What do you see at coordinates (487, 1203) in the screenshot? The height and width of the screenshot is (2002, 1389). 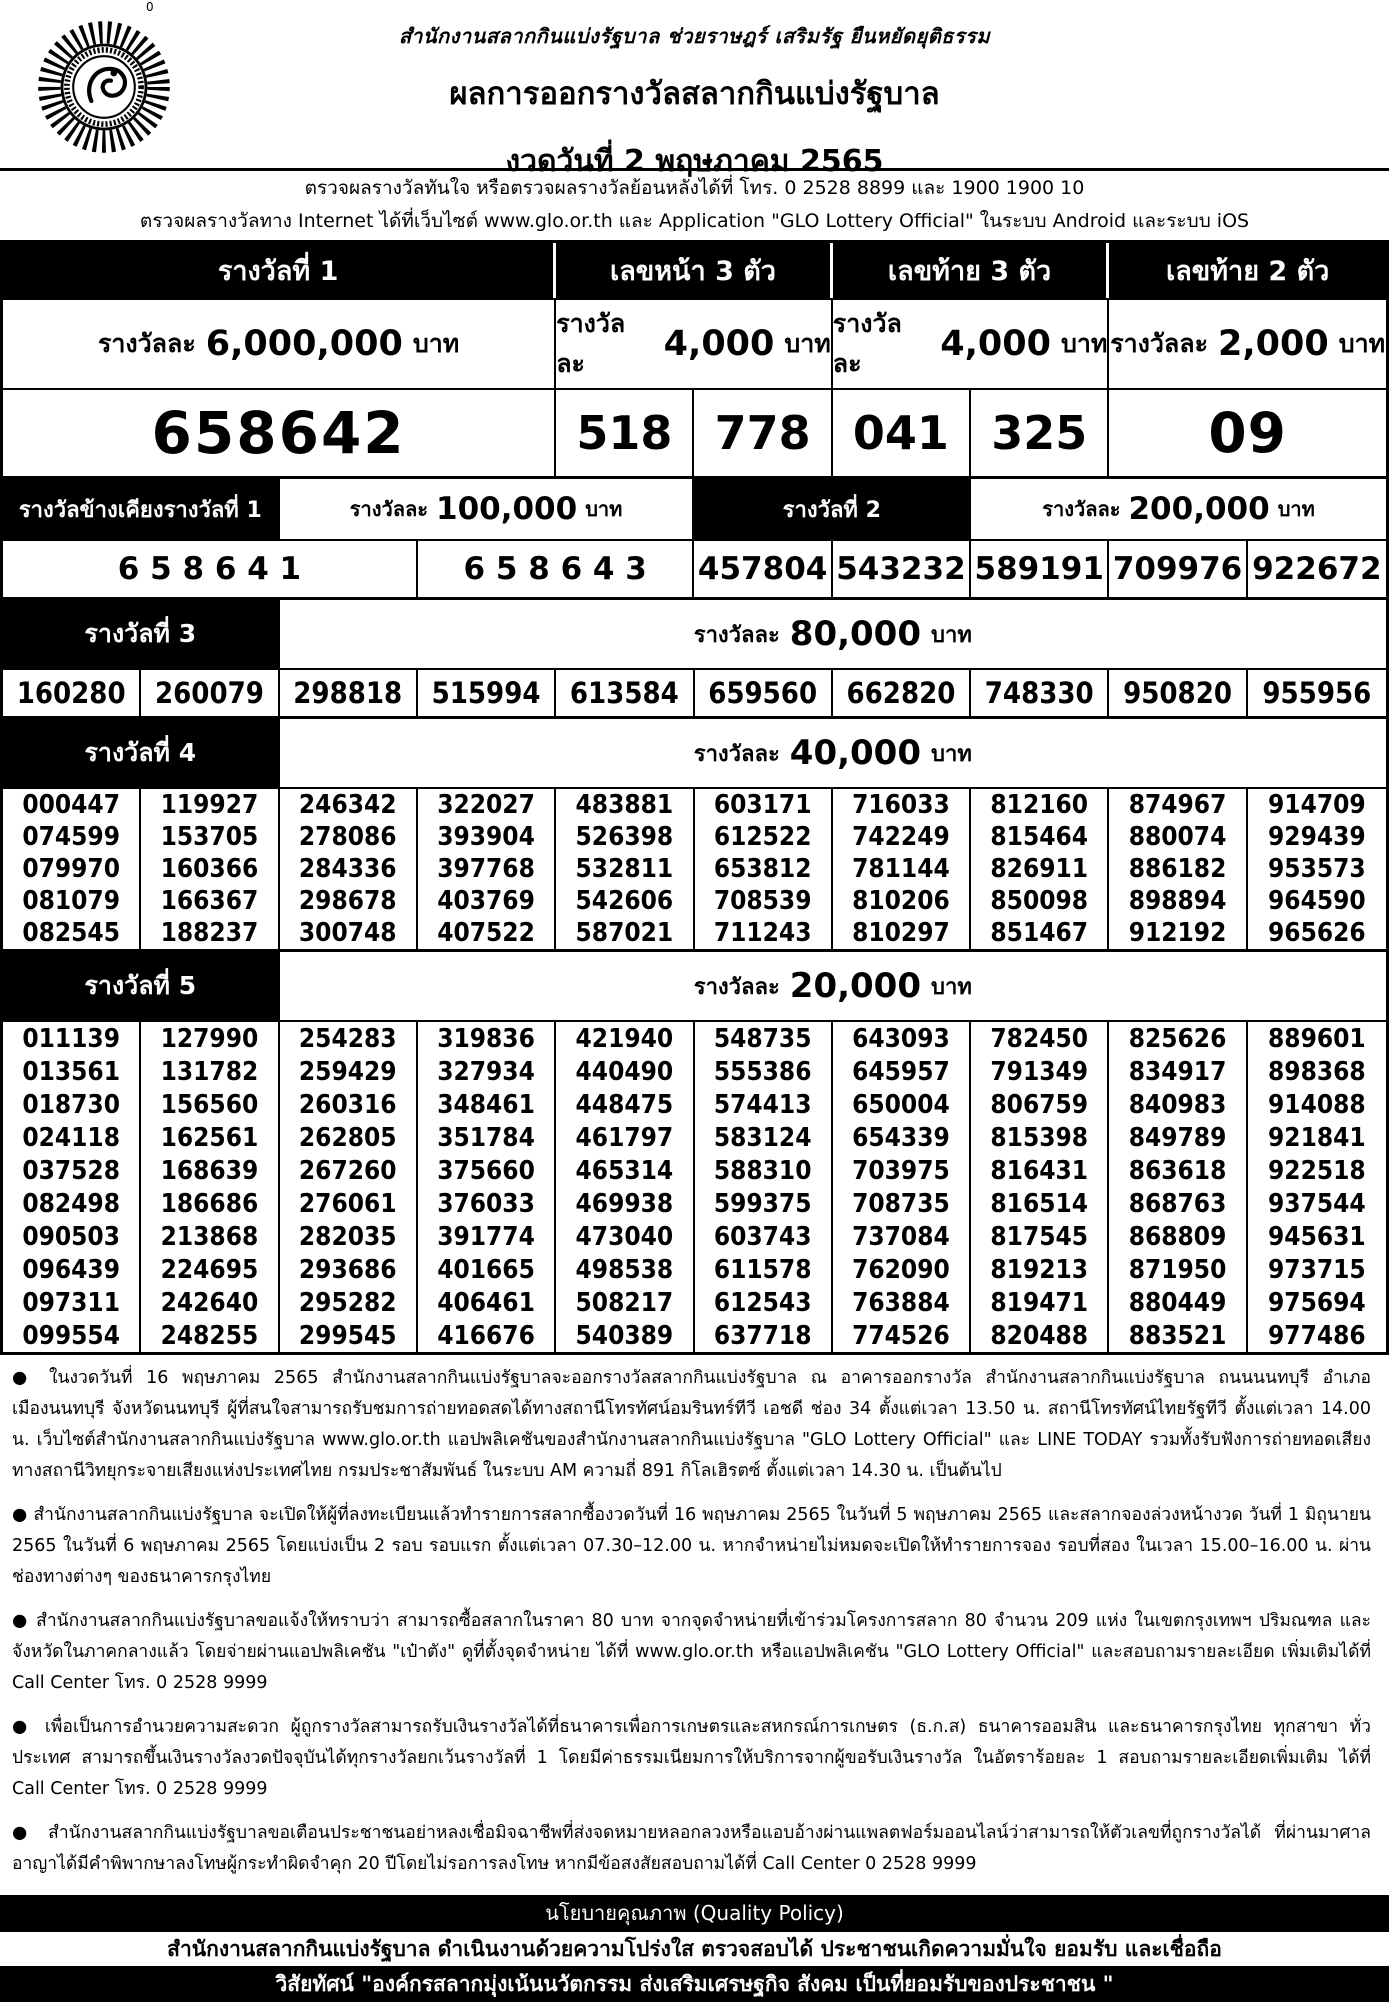 I see `prize-number: 376033` at bounding box center [487, 1203].